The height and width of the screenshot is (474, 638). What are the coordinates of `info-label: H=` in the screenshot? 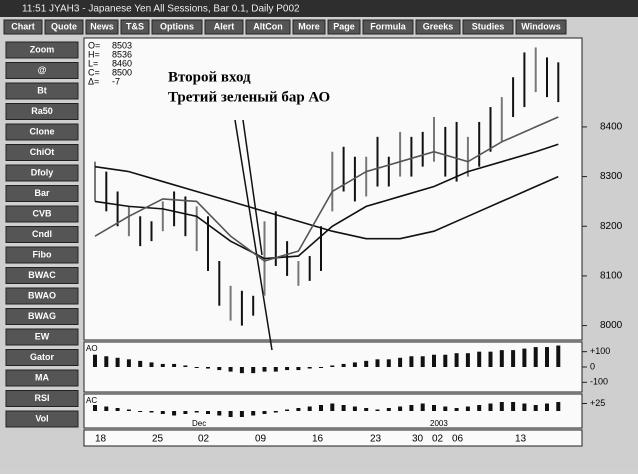 It's located at (94, 54).